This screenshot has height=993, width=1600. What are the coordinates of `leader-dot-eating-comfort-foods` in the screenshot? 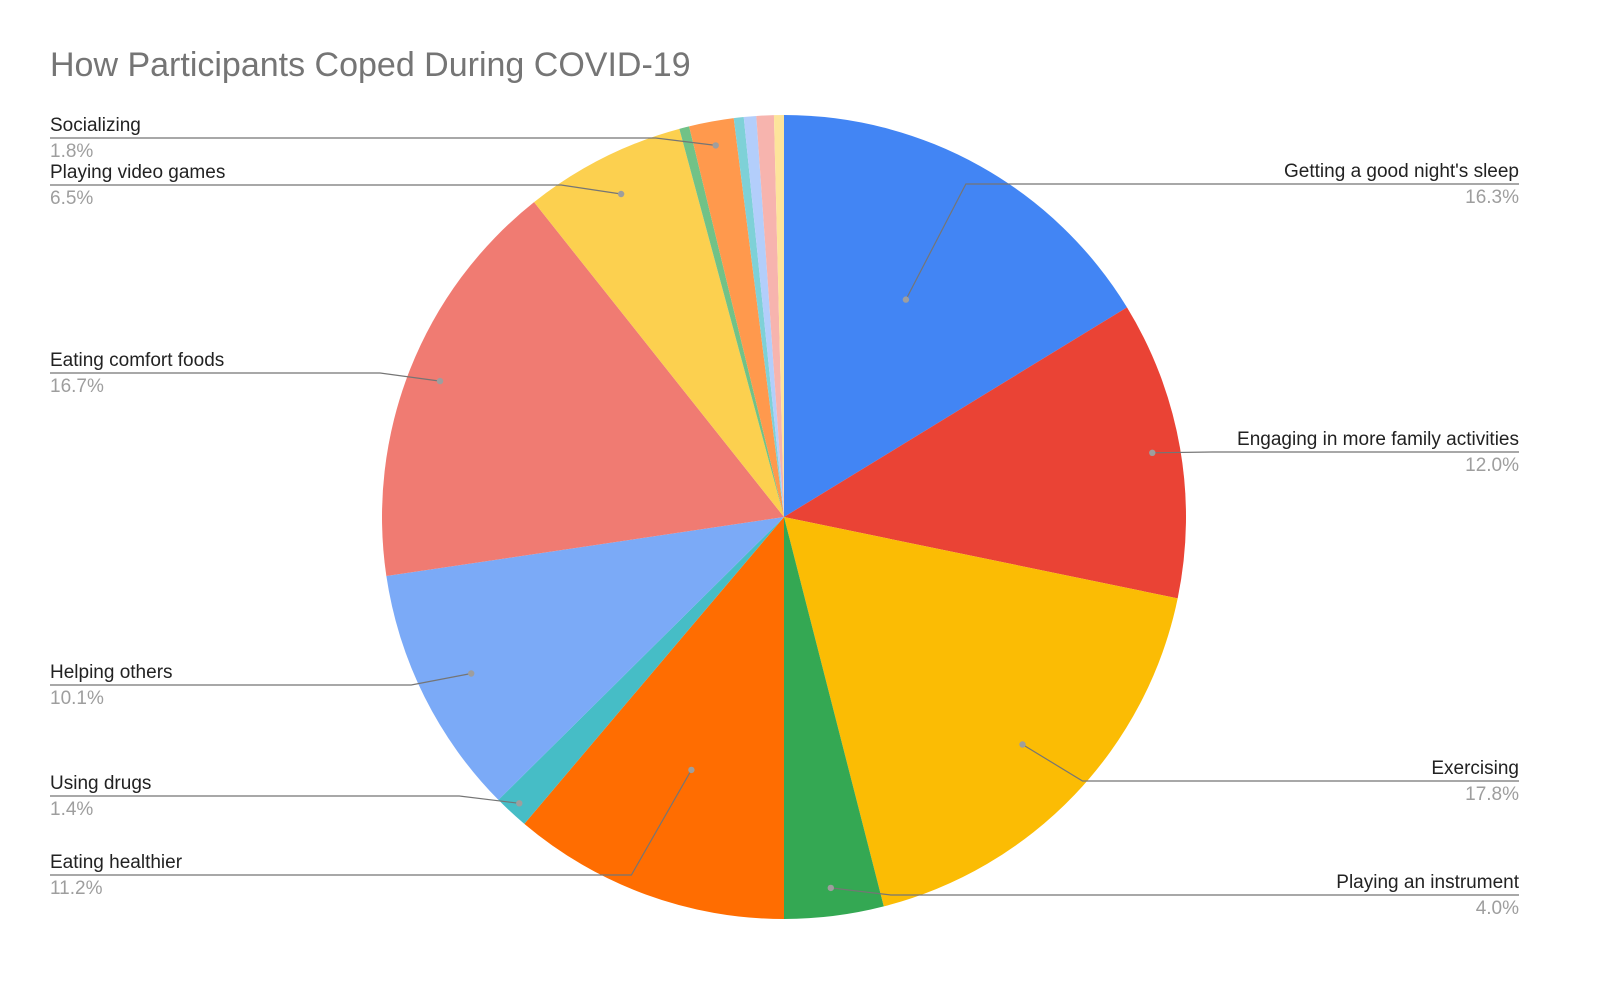 It's located at (440, 381).